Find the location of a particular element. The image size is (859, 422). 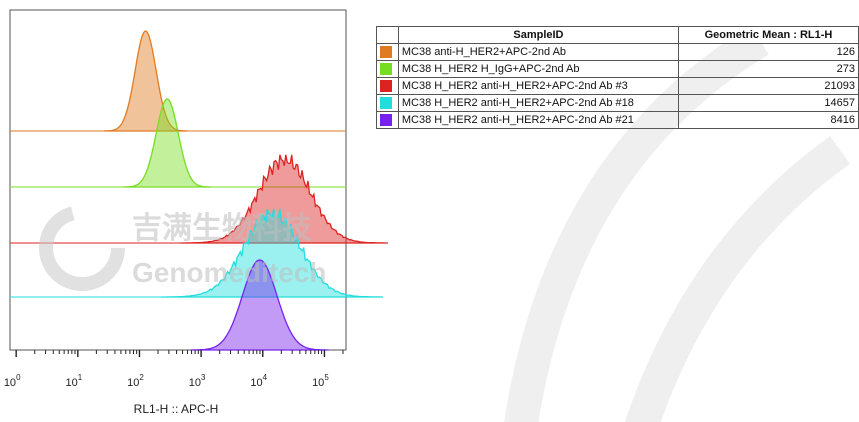

watermark-logo-icon is located at coordinates (82, 248).